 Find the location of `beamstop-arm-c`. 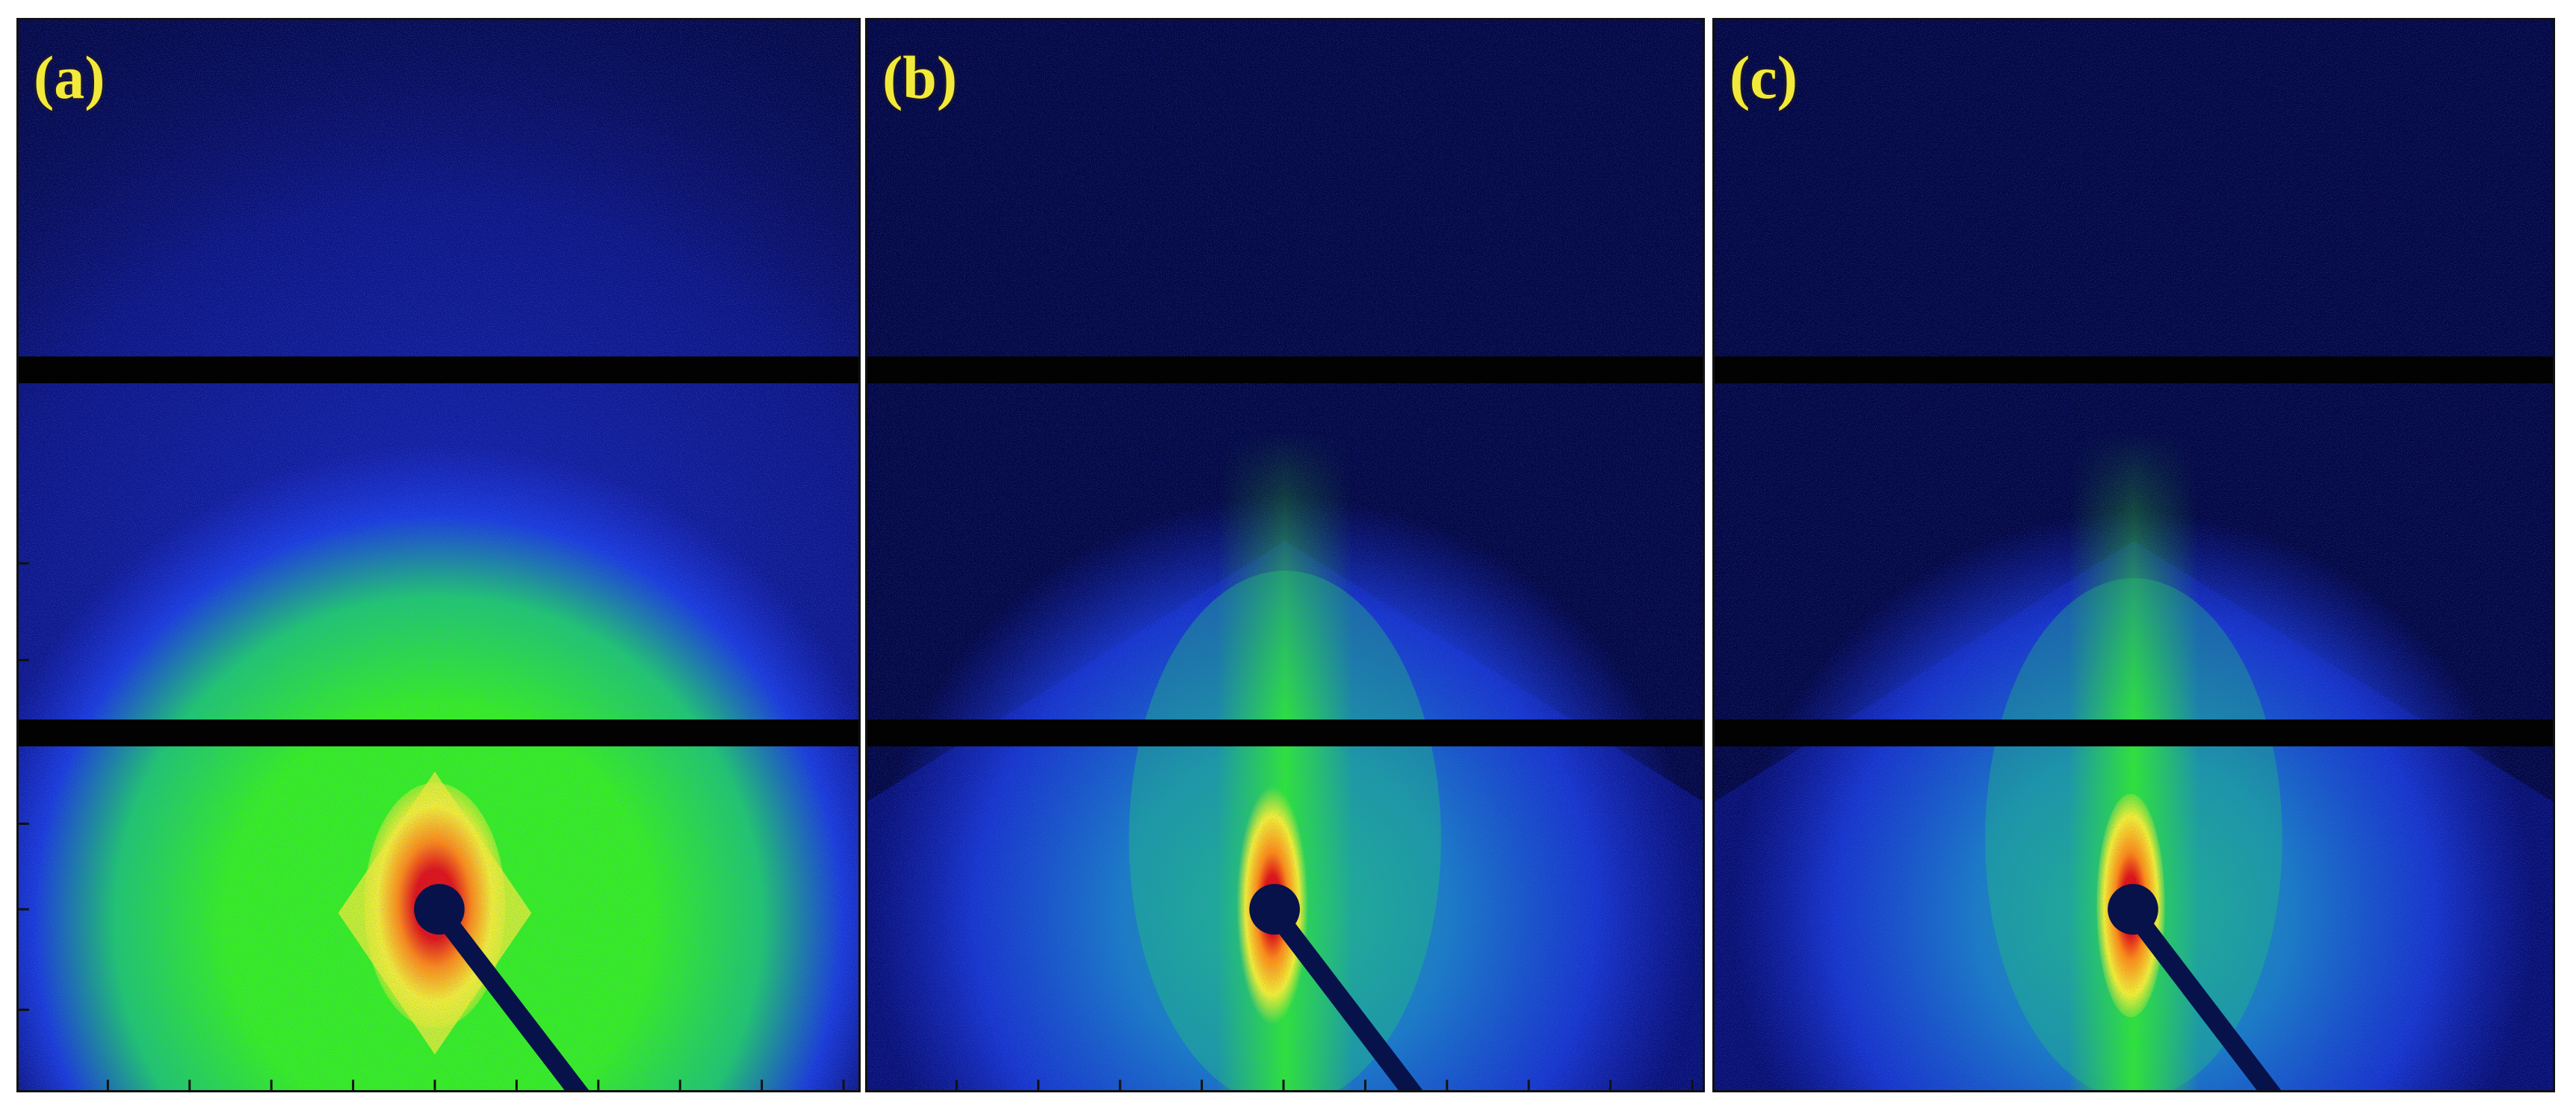

beamstop-arm-c is located at coordinates (2205, 999).